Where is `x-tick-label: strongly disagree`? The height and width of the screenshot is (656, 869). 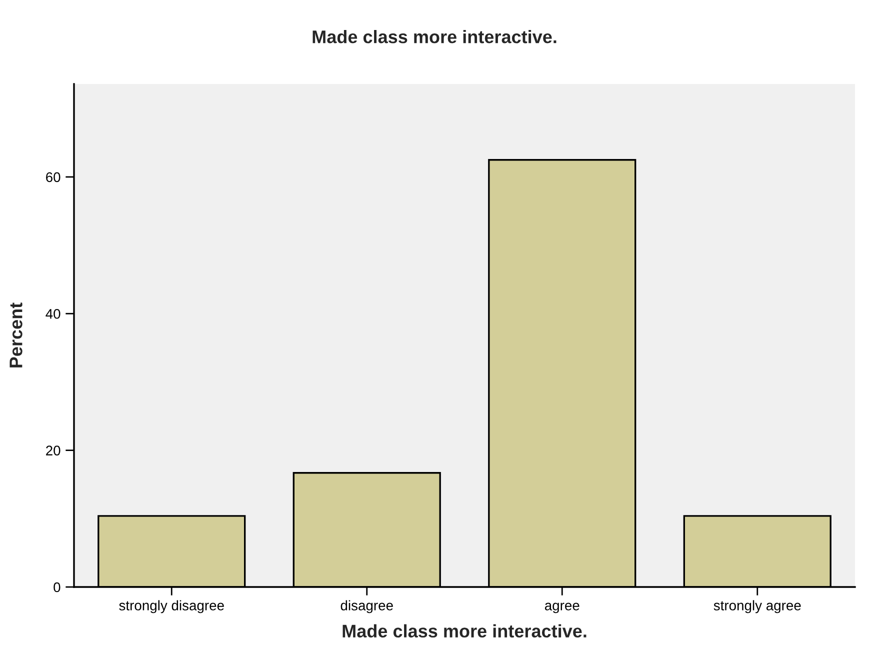
x-tick-label: strongly disagree is located at coordinates (171, 607).